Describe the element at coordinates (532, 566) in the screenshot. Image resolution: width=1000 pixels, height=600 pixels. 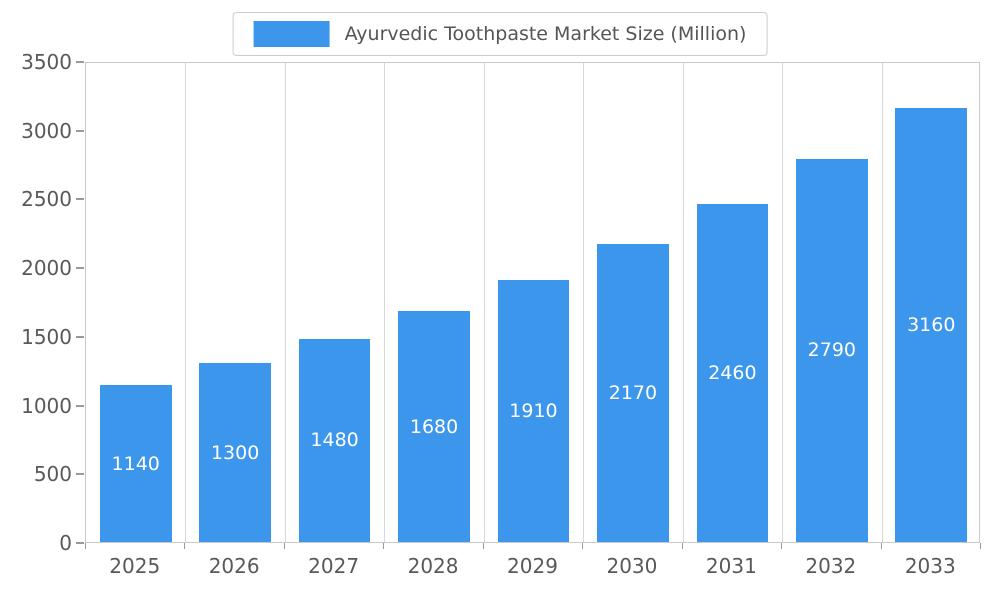
I see `x-tick-label: 2029` at that location.